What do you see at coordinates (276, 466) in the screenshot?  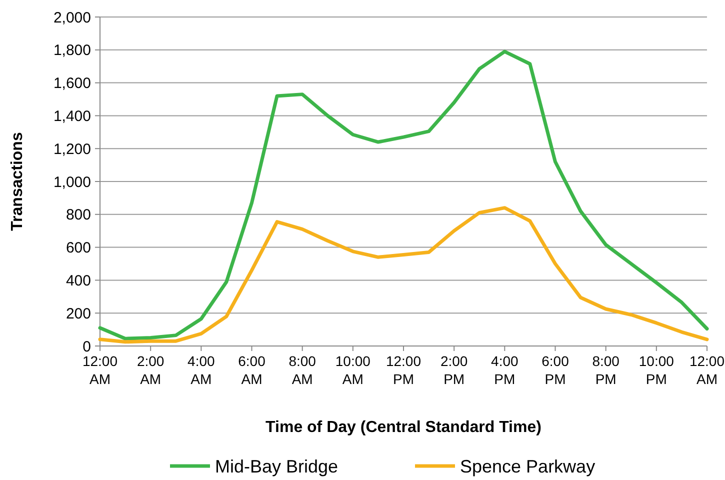 I see `legend-label: Mid-Bay Bridge` at bounding box center [276, 466].